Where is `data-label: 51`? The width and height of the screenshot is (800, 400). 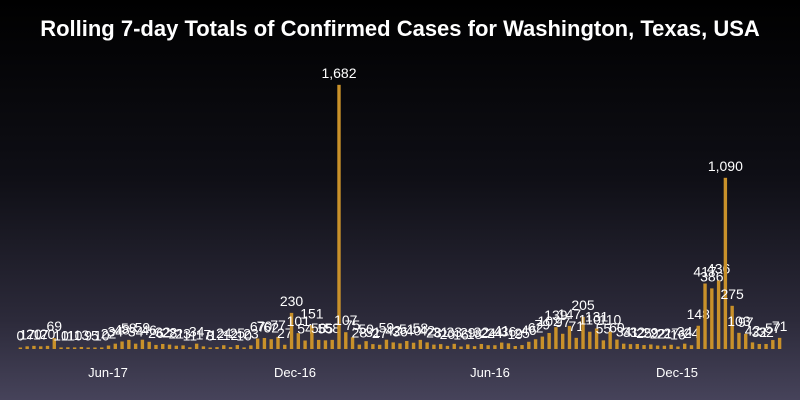
data-label: 51 is located at coordinates (407, 329).